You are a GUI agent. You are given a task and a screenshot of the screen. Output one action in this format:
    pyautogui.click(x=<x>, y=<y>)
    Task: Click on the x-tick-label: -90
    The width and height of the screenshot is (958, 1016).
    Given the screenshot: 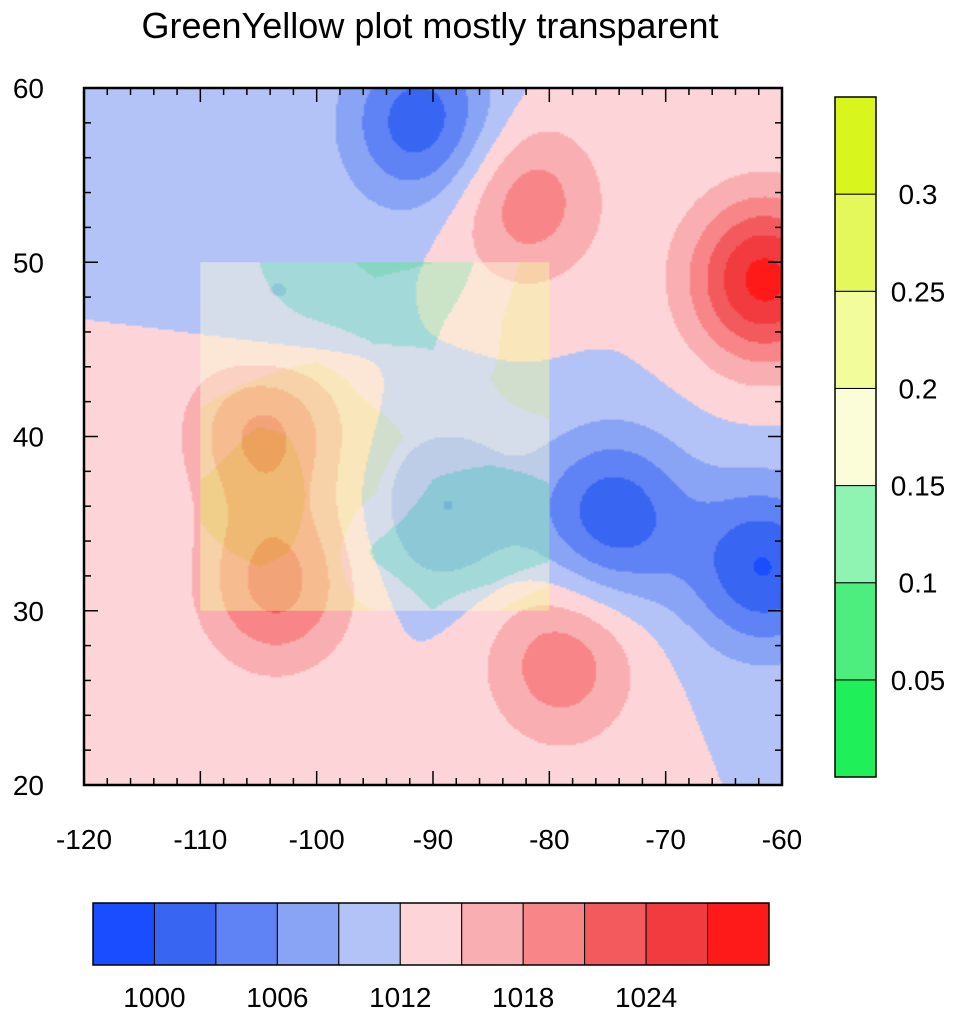 What is the action you would take?
    pyautogui.click(x=433, y=839)
    